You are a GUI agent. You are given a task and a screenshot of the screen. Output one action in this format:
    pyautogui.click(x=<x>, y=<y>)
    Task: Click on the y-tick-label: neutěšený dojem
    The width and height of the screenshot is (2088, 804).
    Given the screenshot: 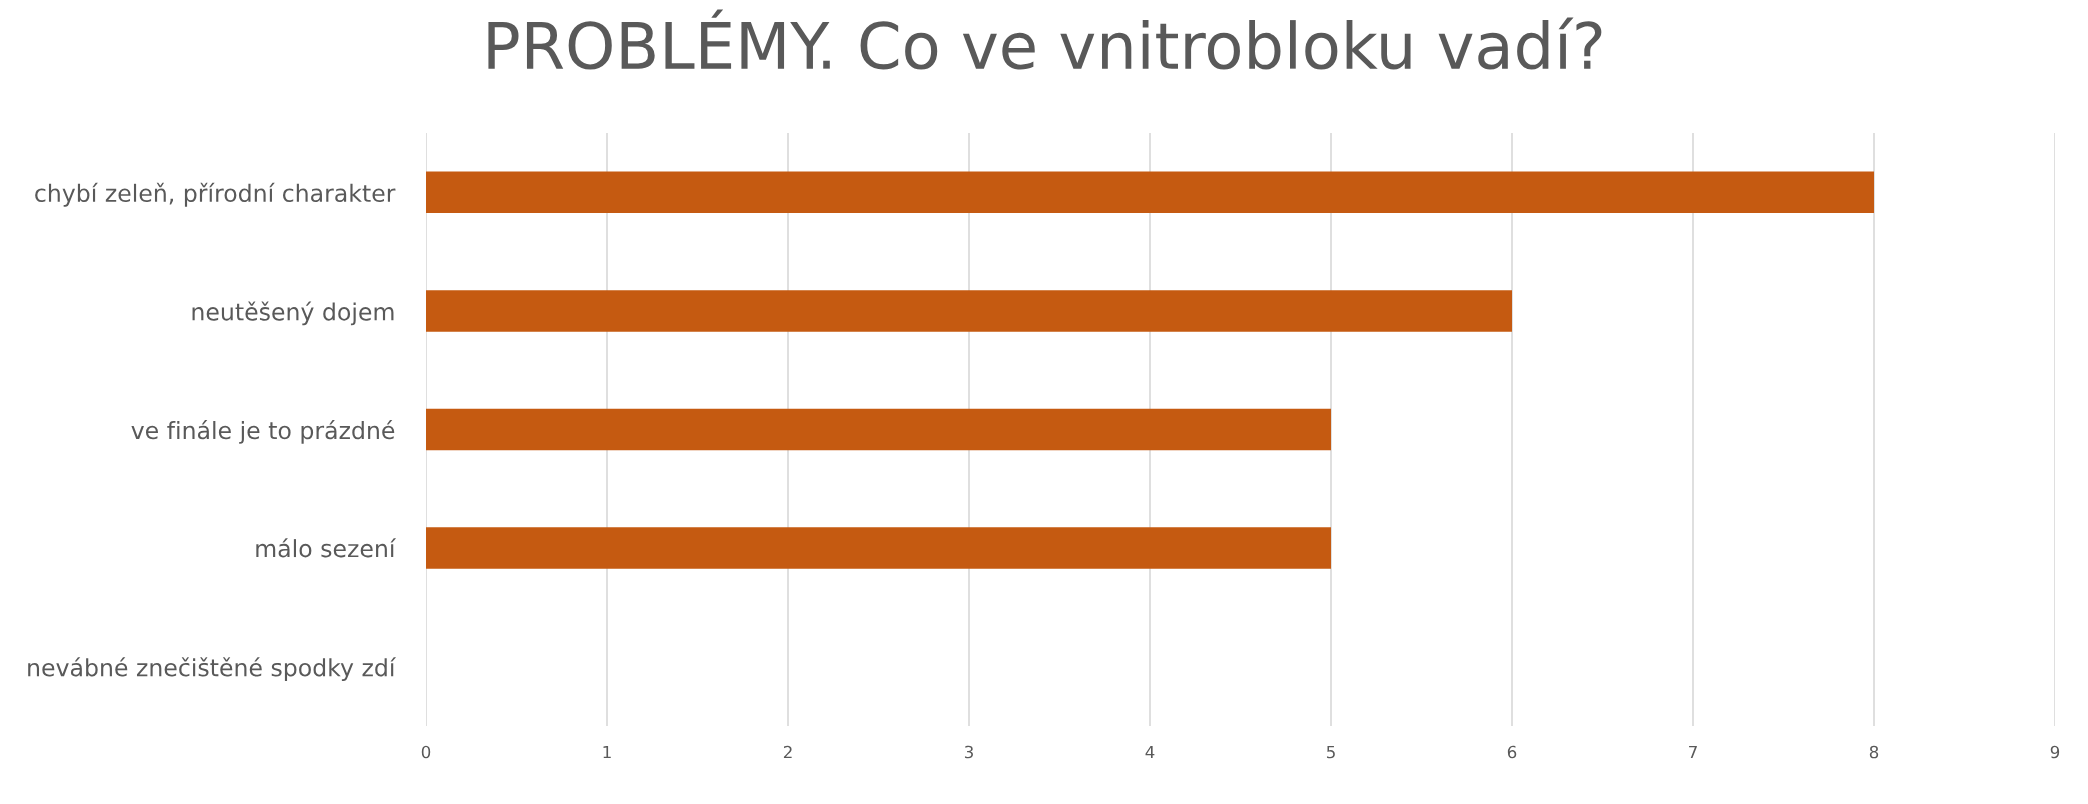 What is the action you would take?
    pyautogui.click(x=293, y=313)
    